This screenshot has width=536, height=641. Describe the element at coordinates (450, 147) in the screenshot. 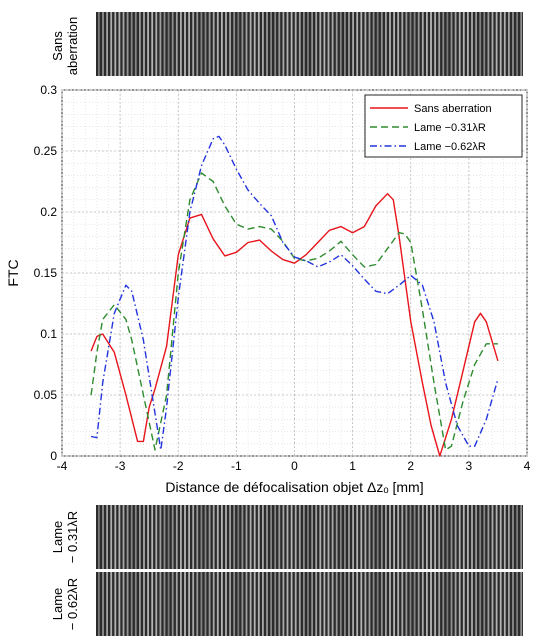

I see `legend-label: Lame −0.62λR` at that location.